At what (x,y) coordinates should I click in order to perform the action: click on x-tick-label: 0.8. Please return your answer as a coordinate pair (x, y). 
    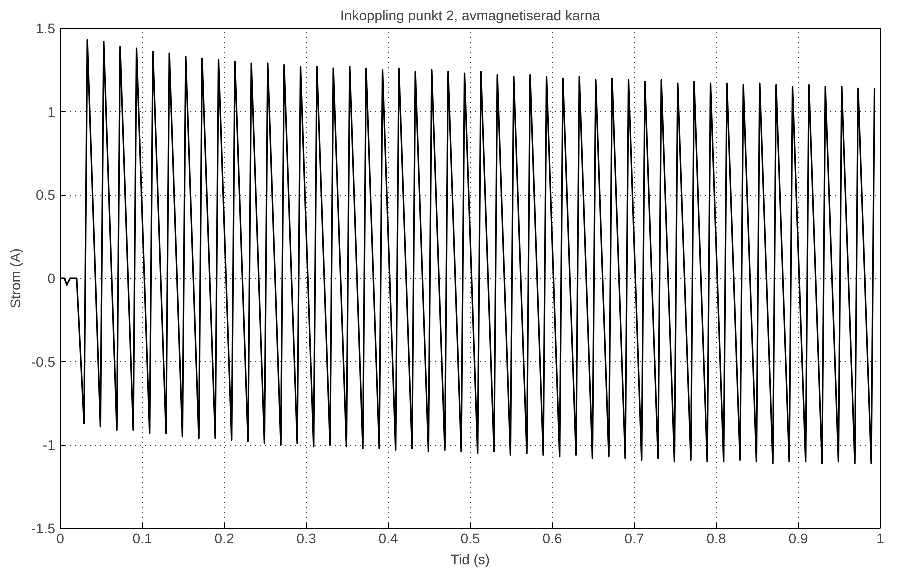
    Looking at the image, I should click on (716, 538).